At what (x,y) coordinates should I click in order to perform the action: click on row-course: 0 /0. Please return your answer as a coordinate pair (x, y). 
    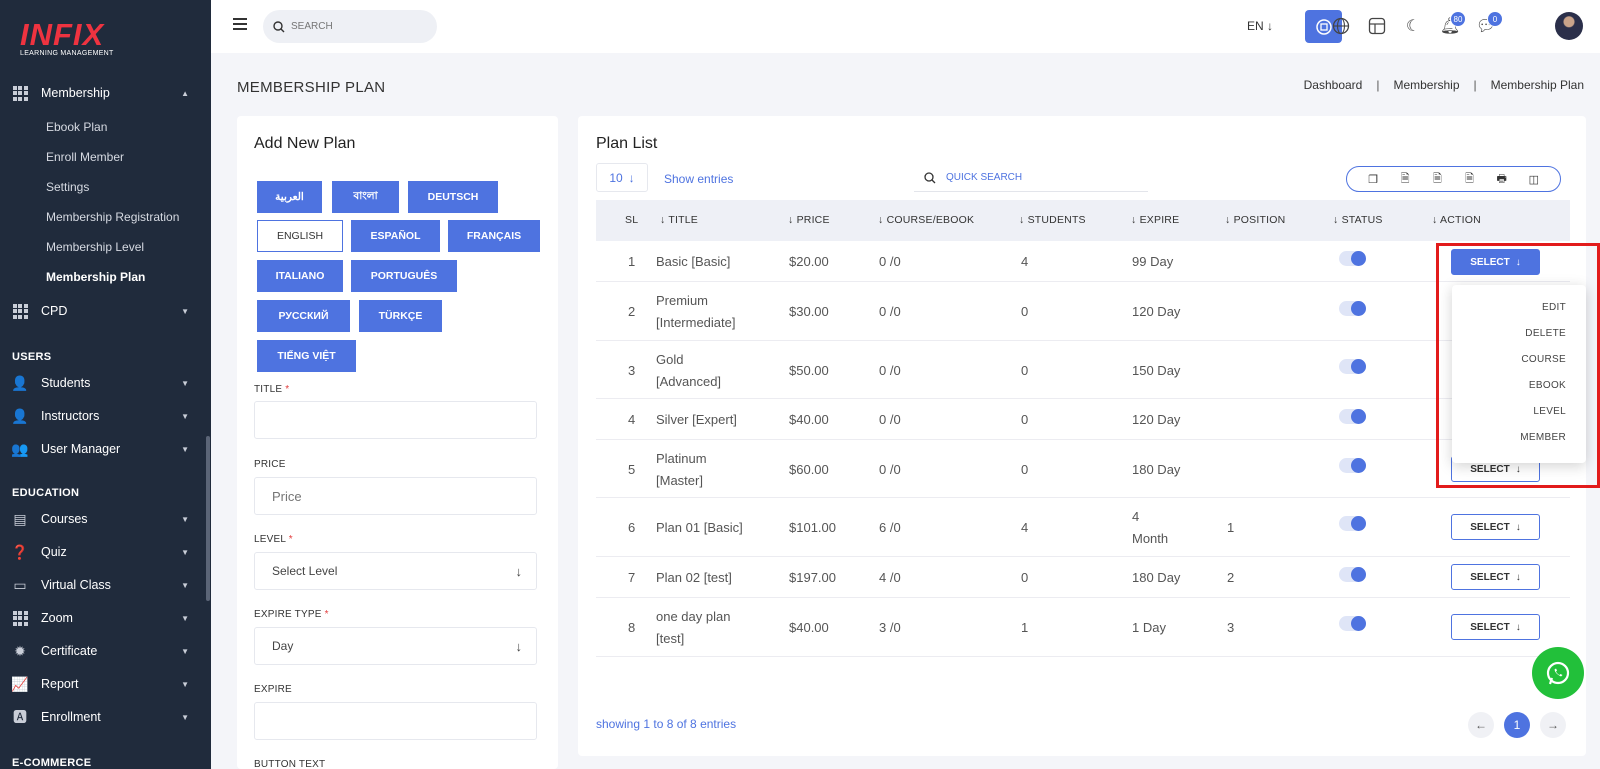
    Looking at the image, I should click on (890, 261).